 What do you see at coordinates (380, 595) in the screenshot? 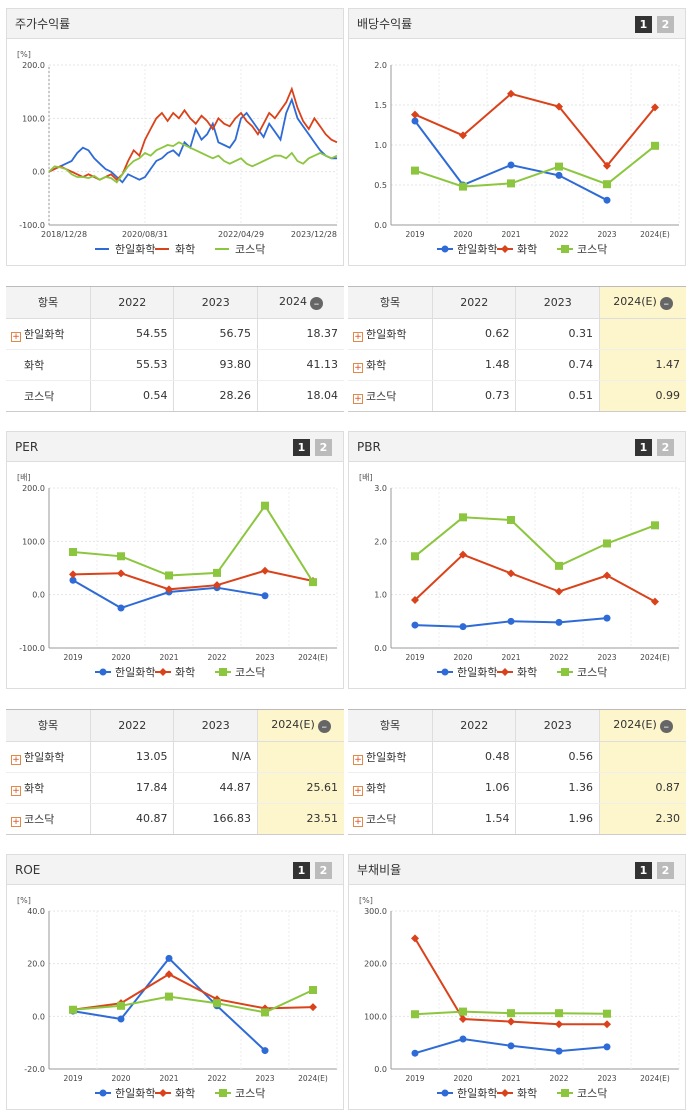
I see `y-tick-label: 1.0` at bounding box center [380, 595].